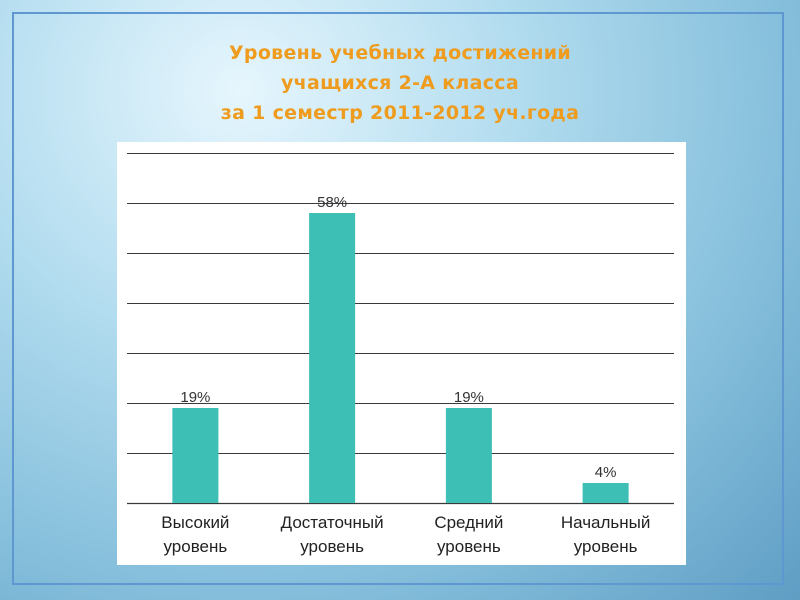 The image size is (800, 600). Describe the element at coordinates (400, 53) in the screenshot. I see `title-line-1: Уровень учебных достижений` at that location.